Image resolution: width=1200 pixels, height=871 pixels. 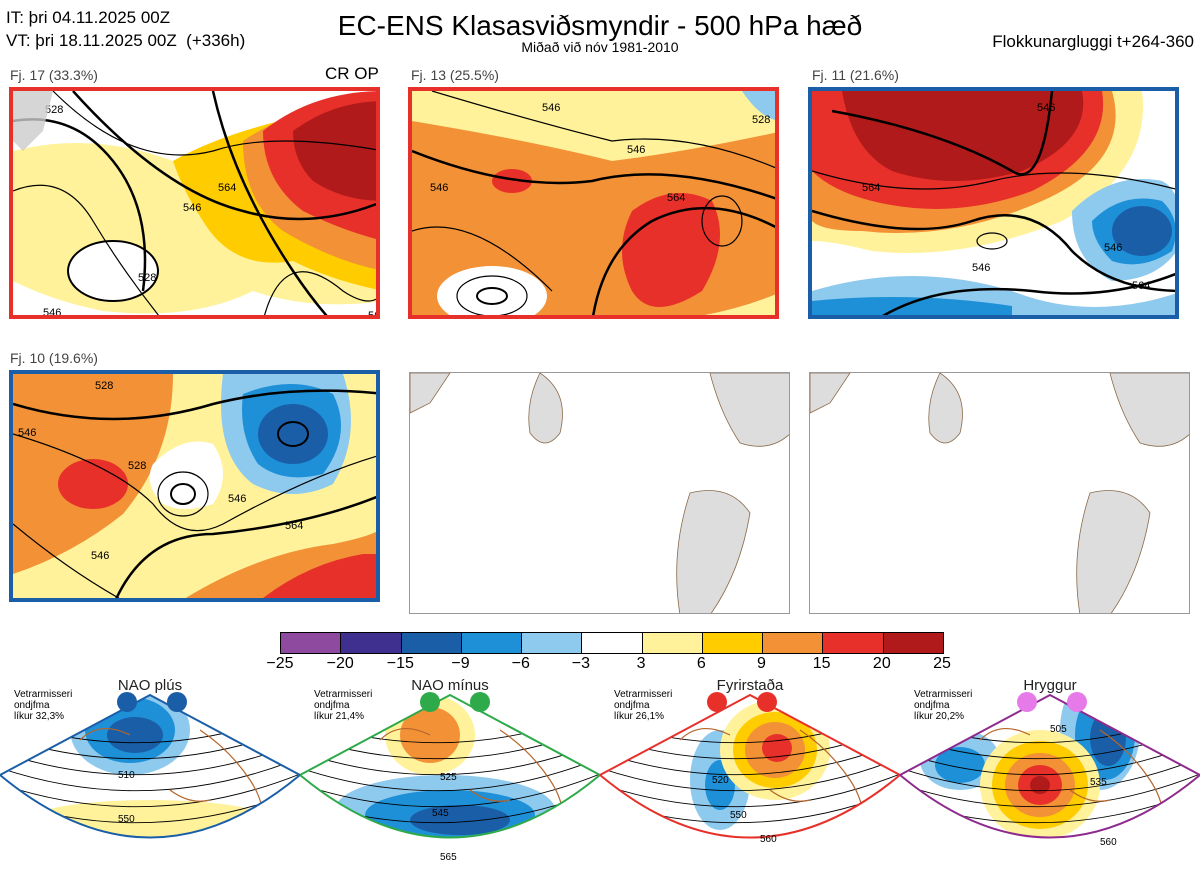 What do you see at coordinates (641, 663) in the screenshot?
I see `colorbar-label: 3` at bounding box center [641, 663].